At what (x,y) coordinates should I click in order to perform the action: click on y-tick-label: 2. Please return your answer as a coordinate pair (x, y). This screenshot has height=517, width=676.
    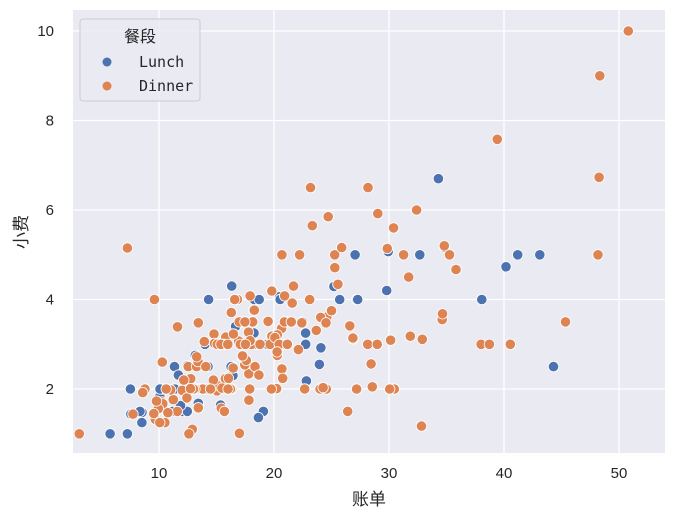
    Looking at the image, I should click on (50, 389).